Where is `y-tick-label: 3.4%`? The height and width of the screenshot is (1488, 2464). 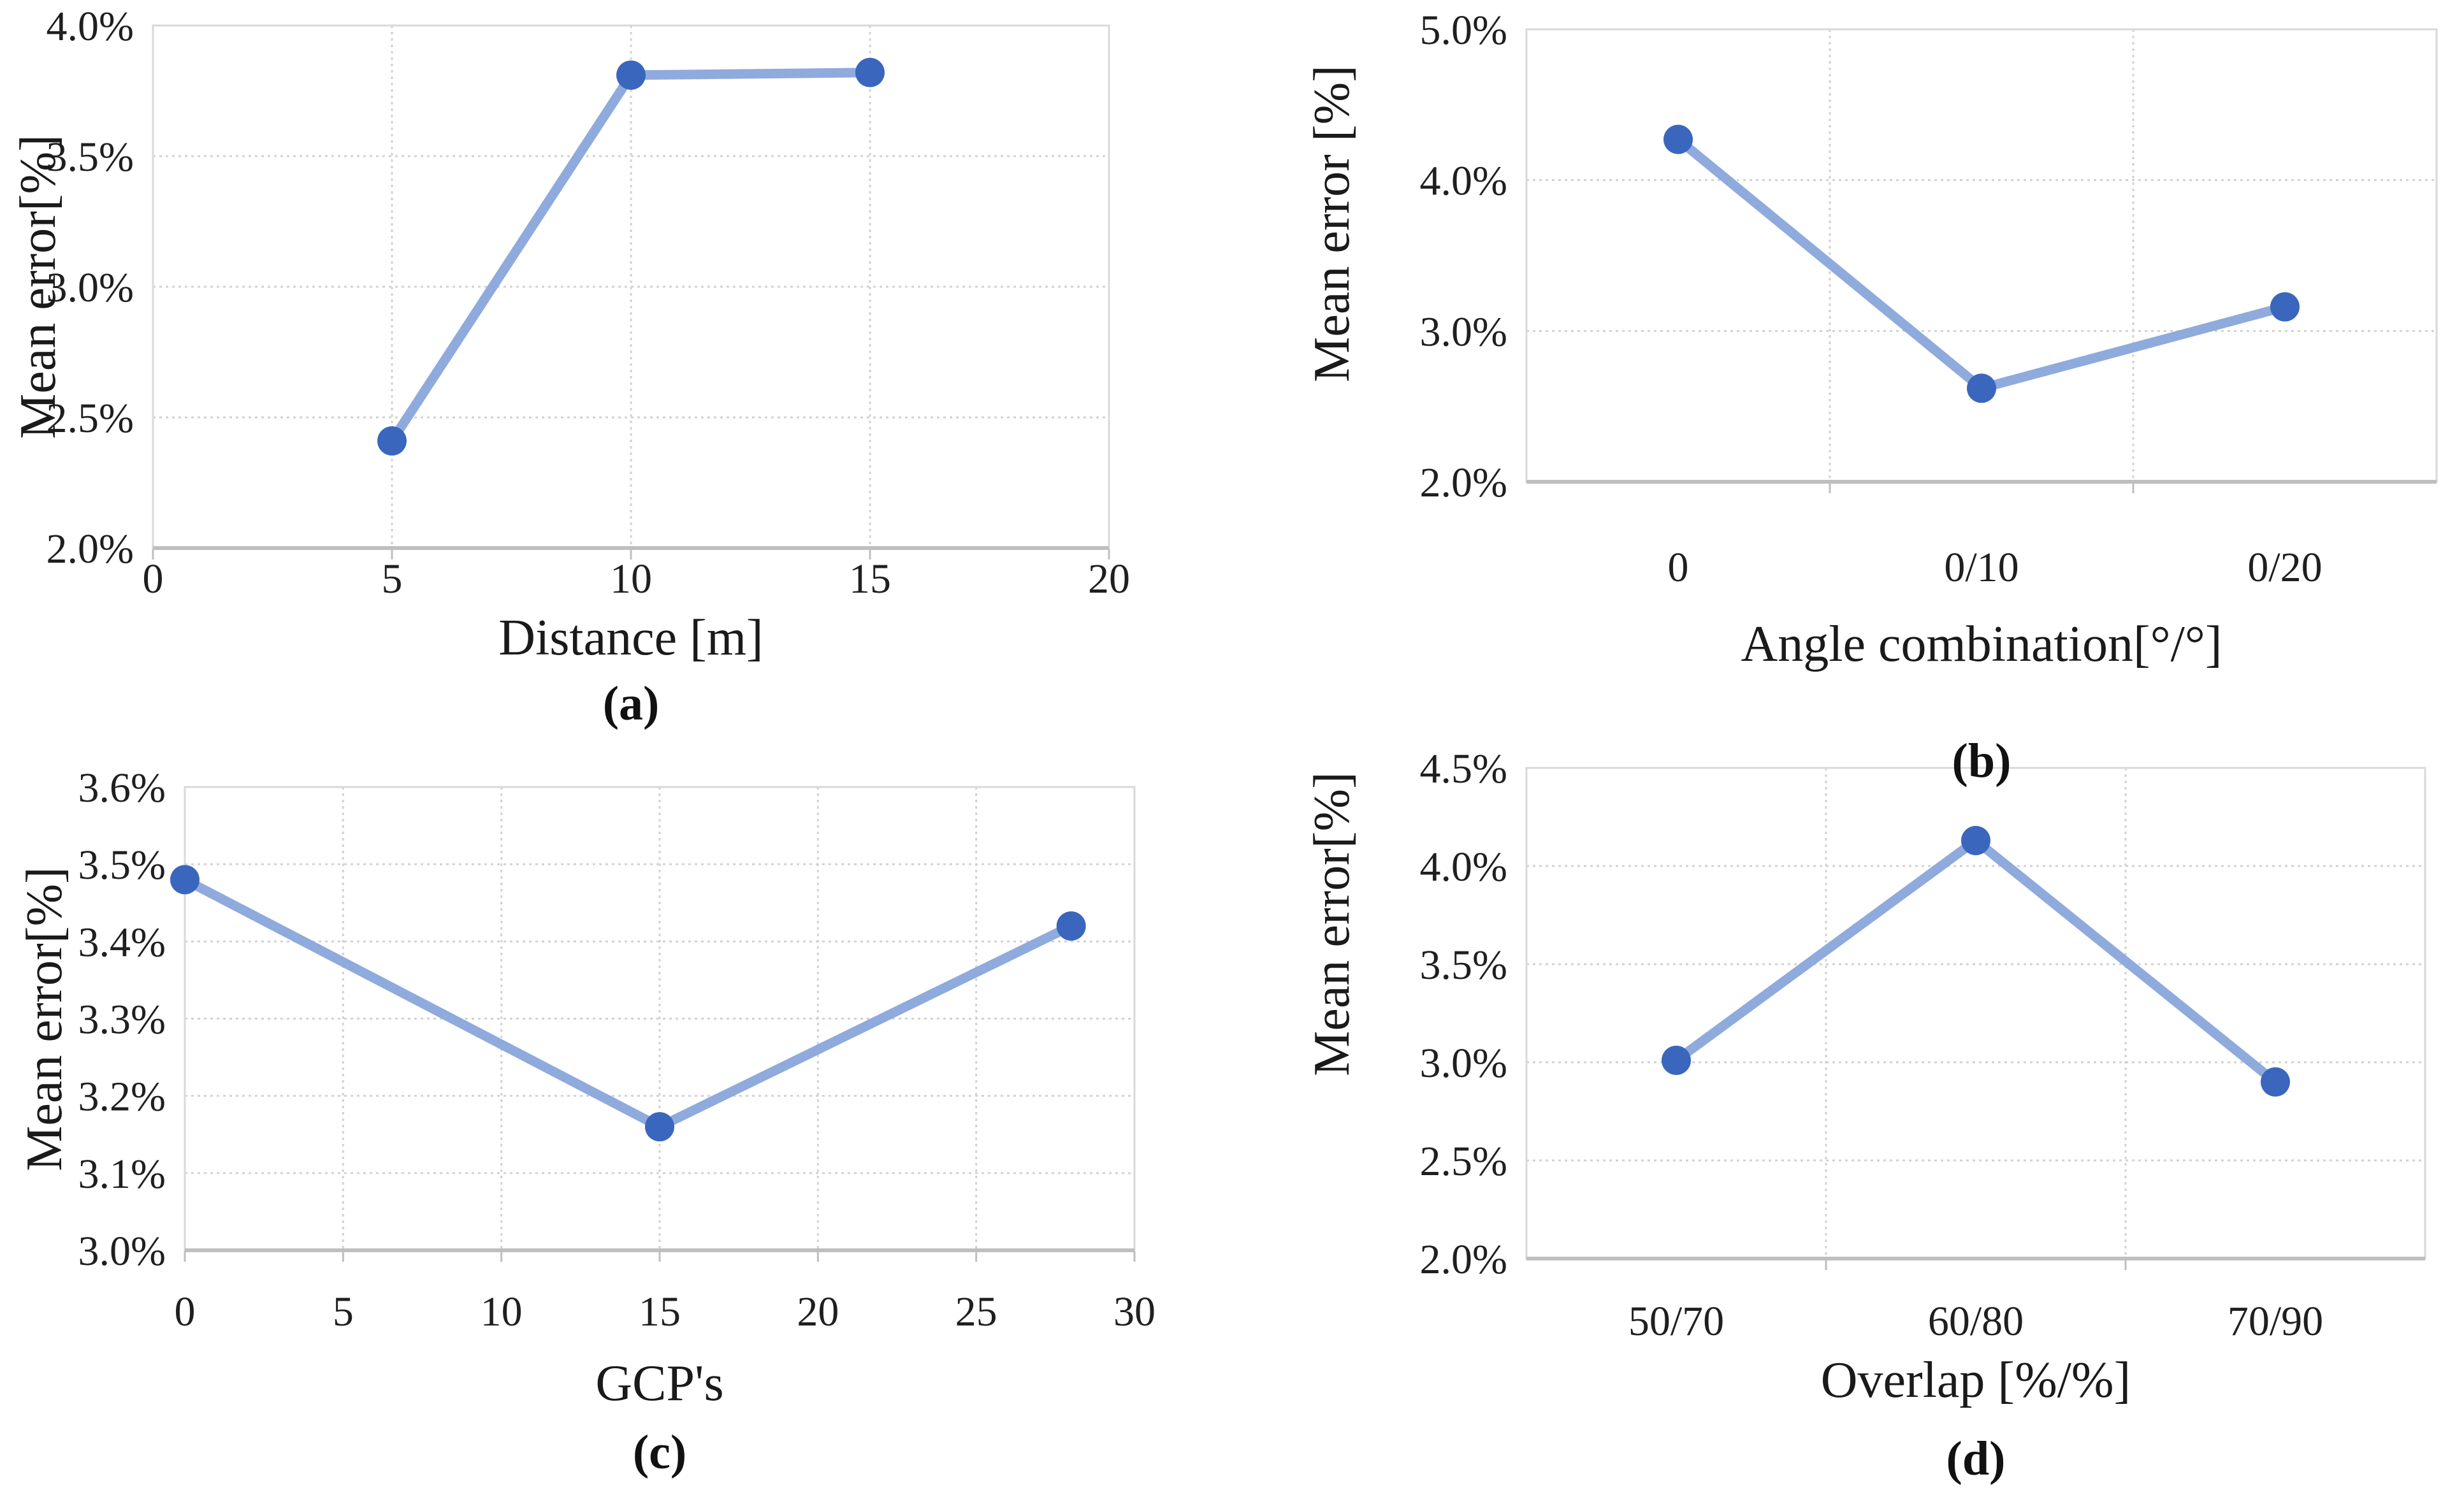
y-tick-label: 3.4% is located at coordinates (122, 942).